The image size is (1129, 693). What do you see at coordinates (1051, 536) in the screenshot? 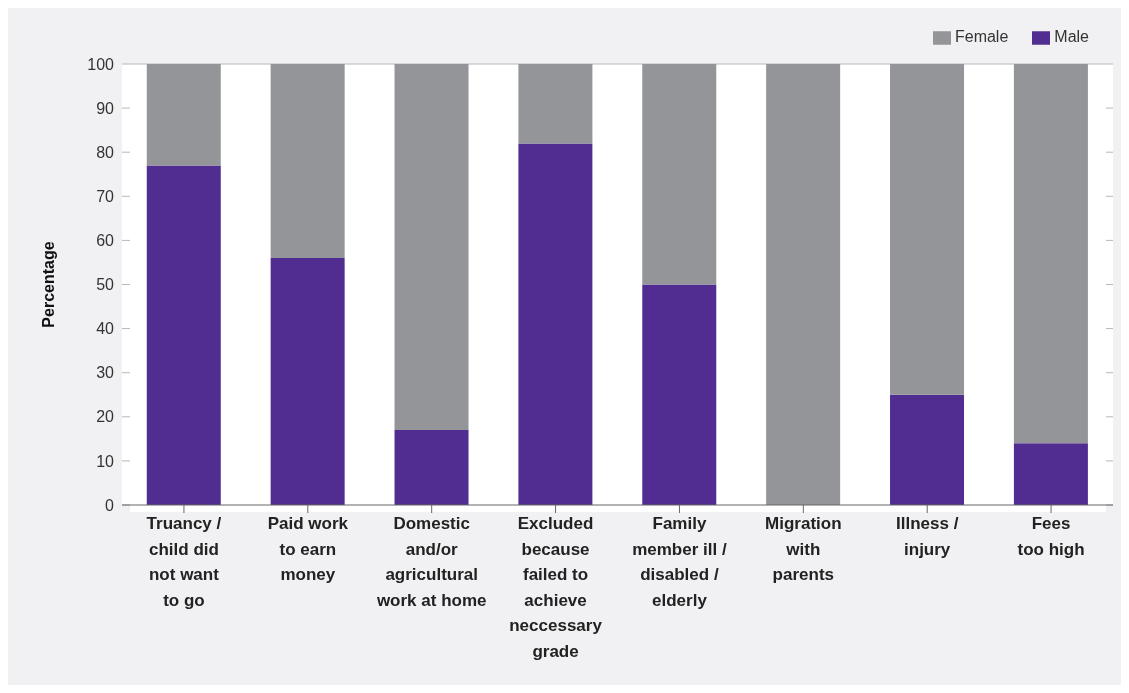
I see `x-tick-label: Fees too high` at bounding box center [1051, 536].